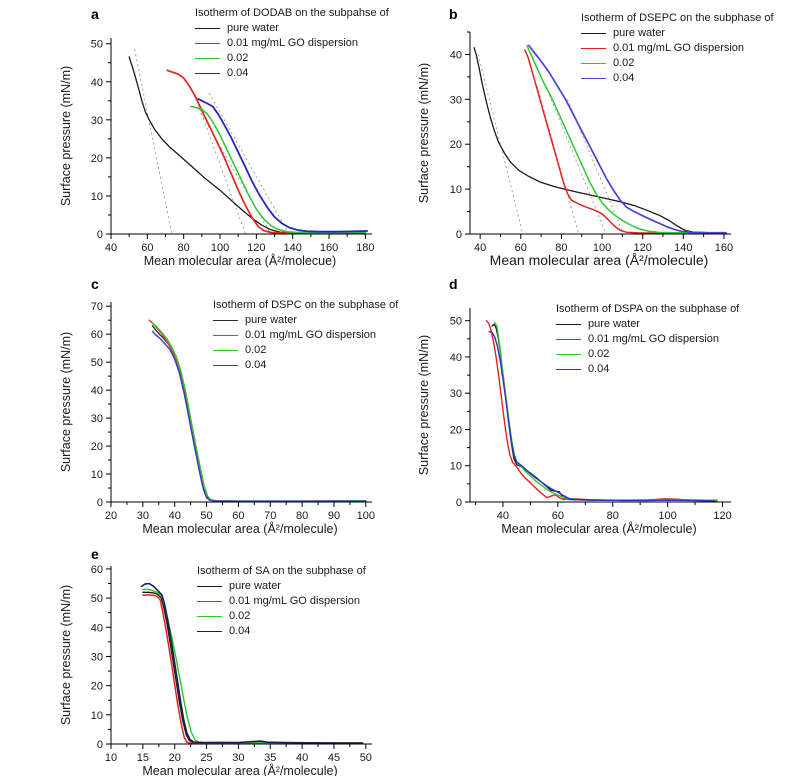 The width and height of the screenshot is (798, 777). What do you see at coordinates (97, 335) in the screenshot?
I see `y-tick-label: 60` at bounding box center [97, 335].